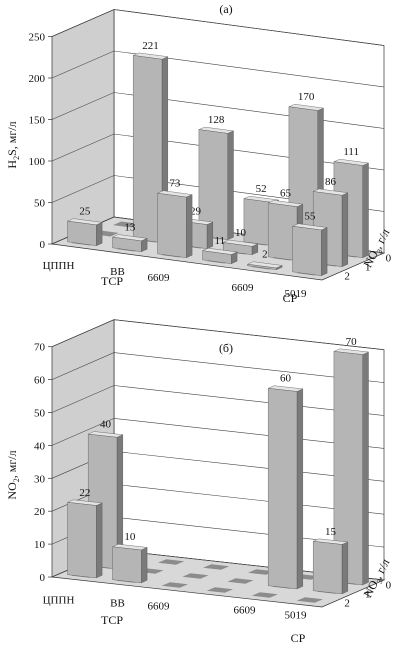 This screenshot has width=406, height=649. Describe the element at coordinates (12, 164) in the screenshot. I see `y-axis-title-main: H` at that location.